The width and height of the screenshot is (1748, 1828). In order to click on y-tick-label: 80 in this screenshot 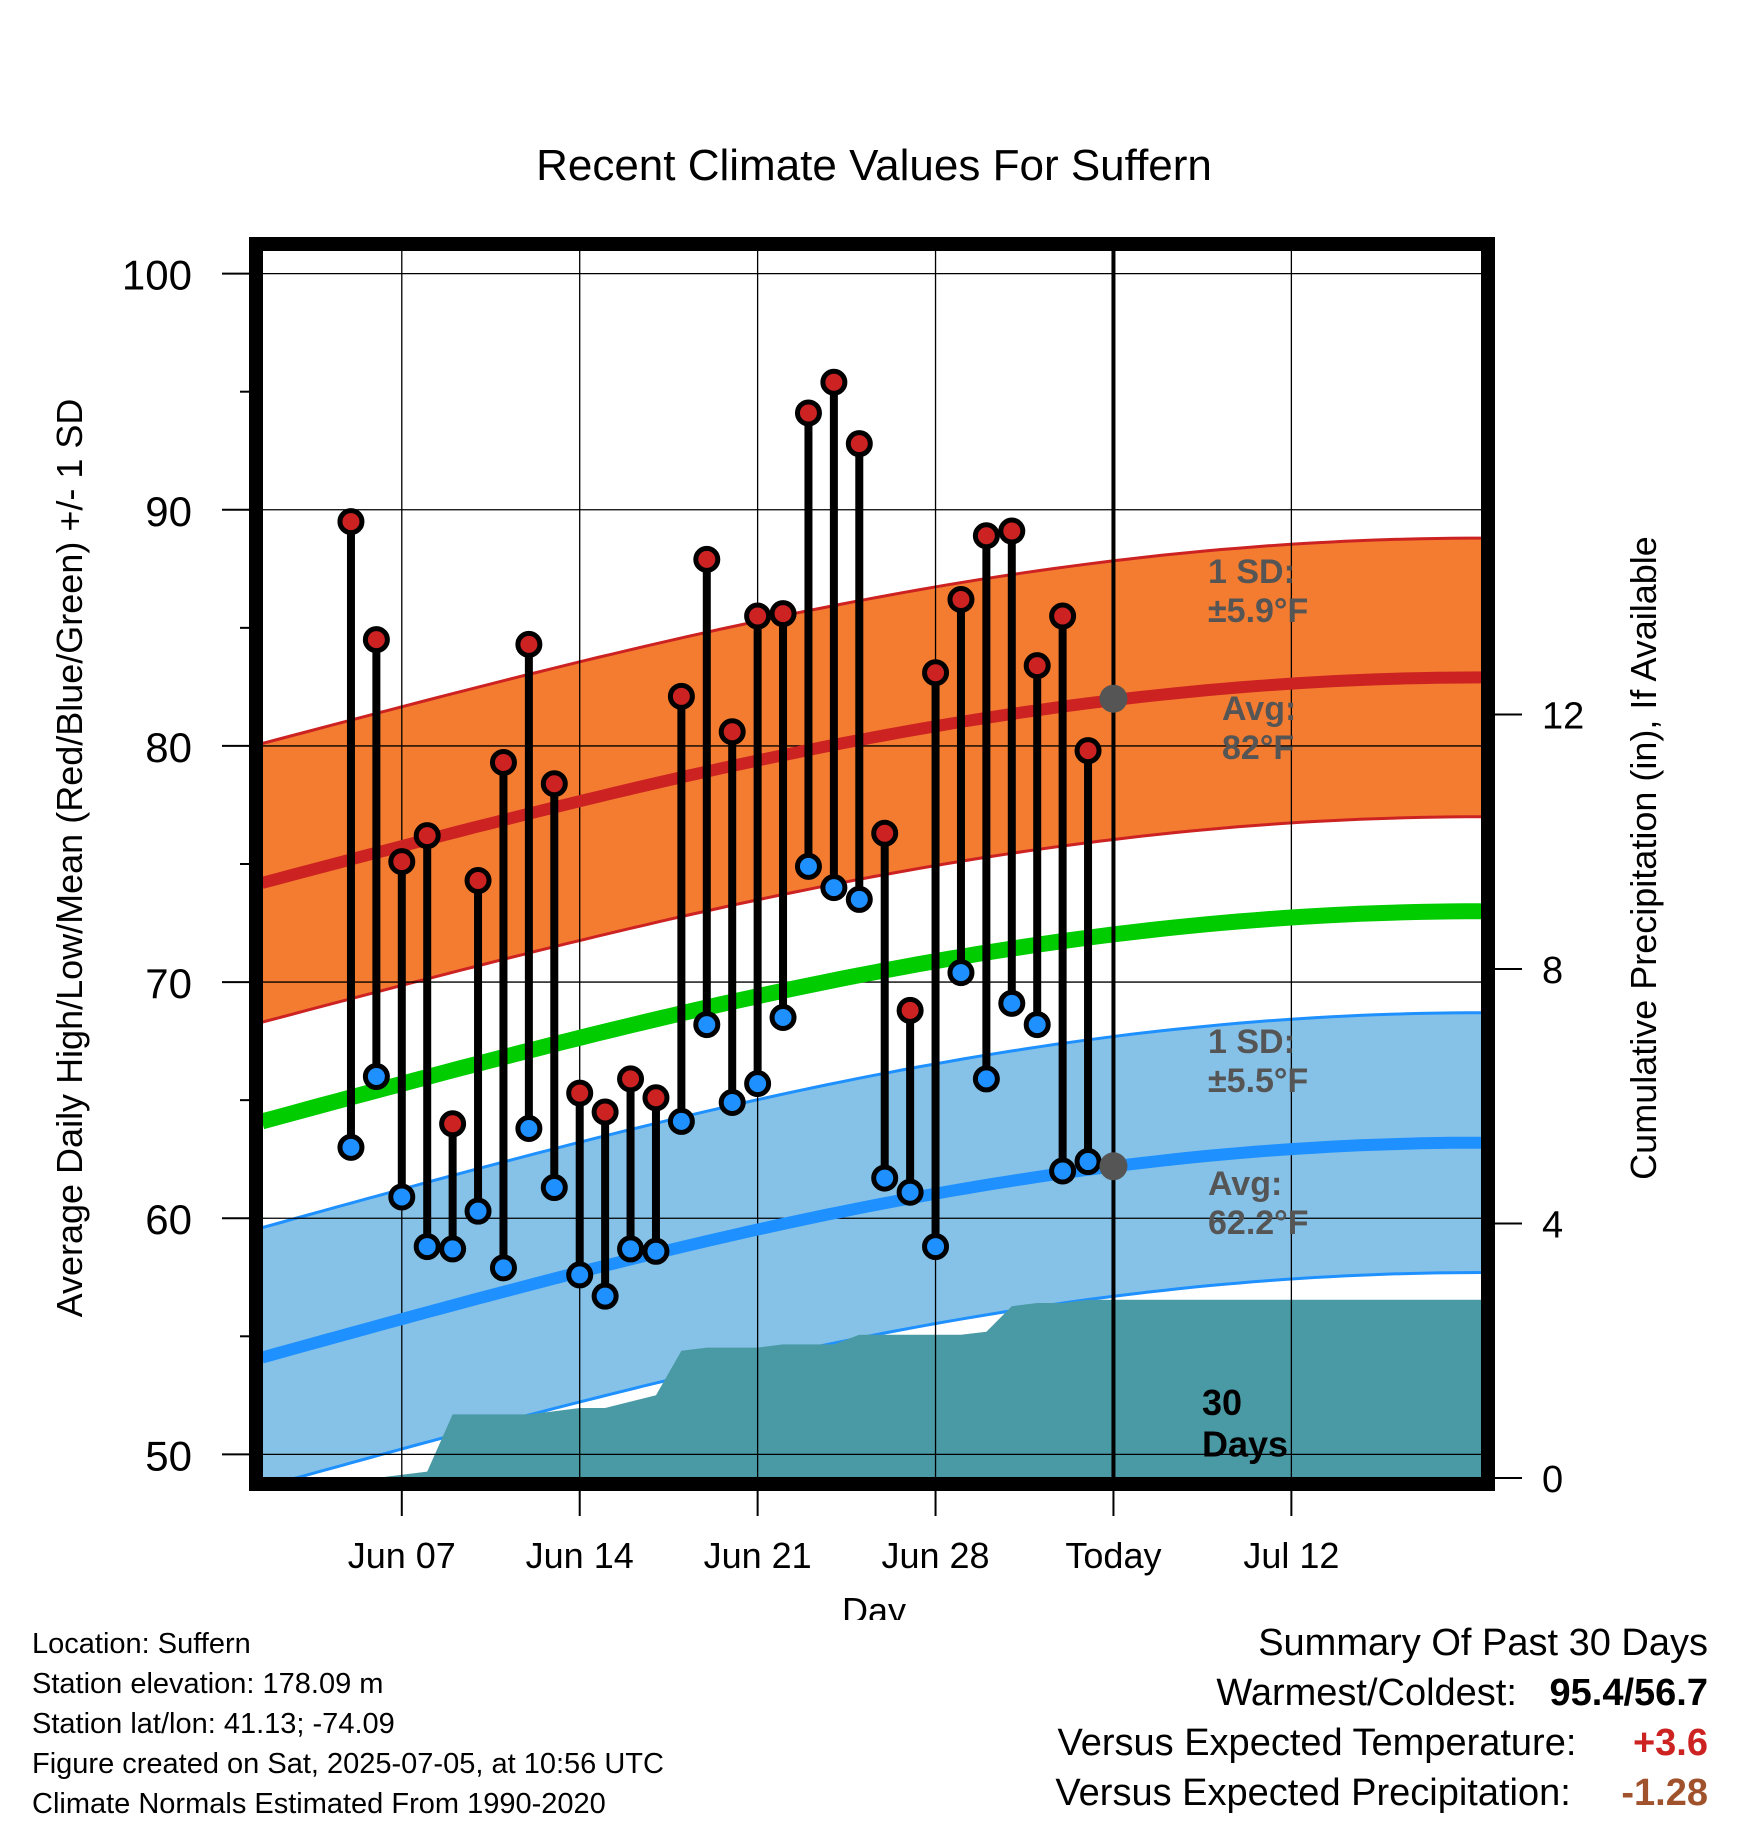, I will do `click(168, 747)`.